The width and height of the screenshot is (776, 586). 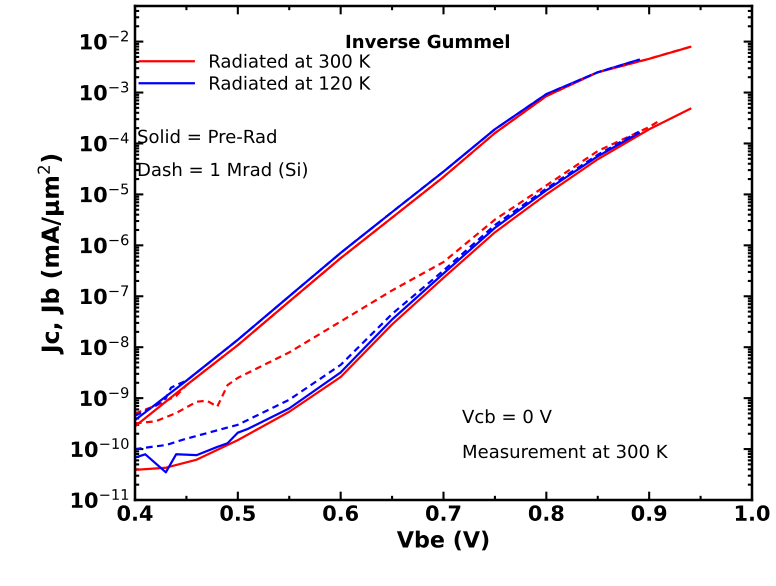 I want to click on legend-label: Radiated at 300 K, so click(x=290, y=61).